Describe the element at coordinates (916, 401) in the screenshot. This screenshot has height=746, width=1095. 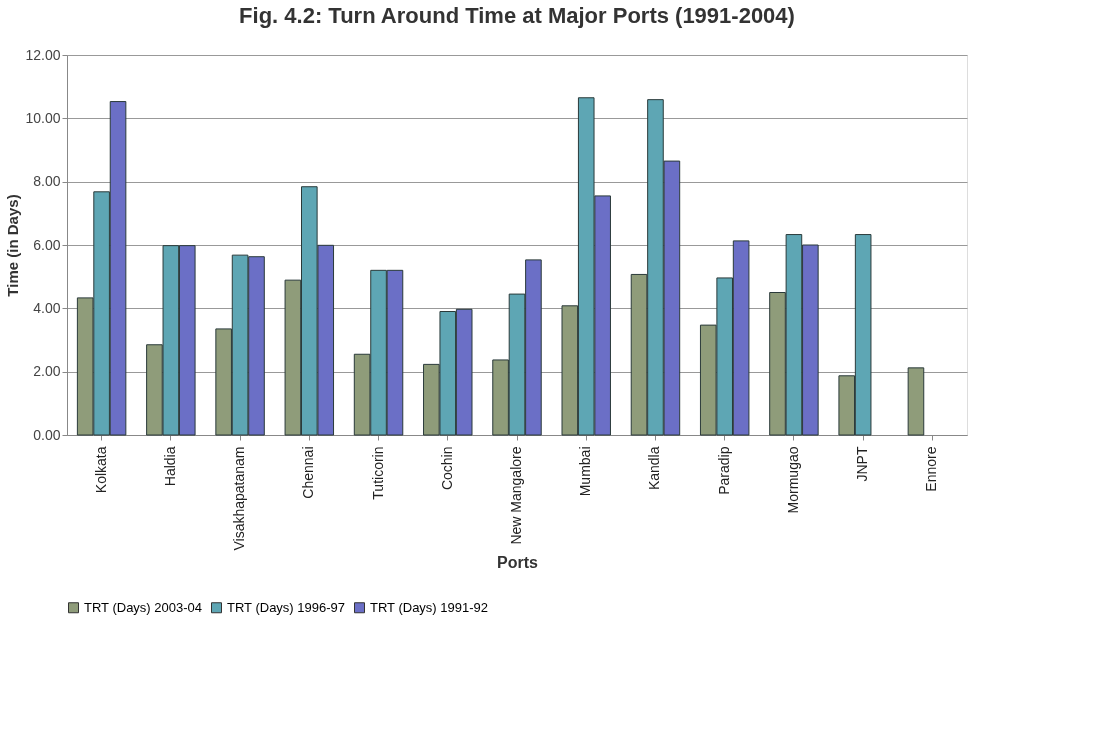
I see `bar` at that location.